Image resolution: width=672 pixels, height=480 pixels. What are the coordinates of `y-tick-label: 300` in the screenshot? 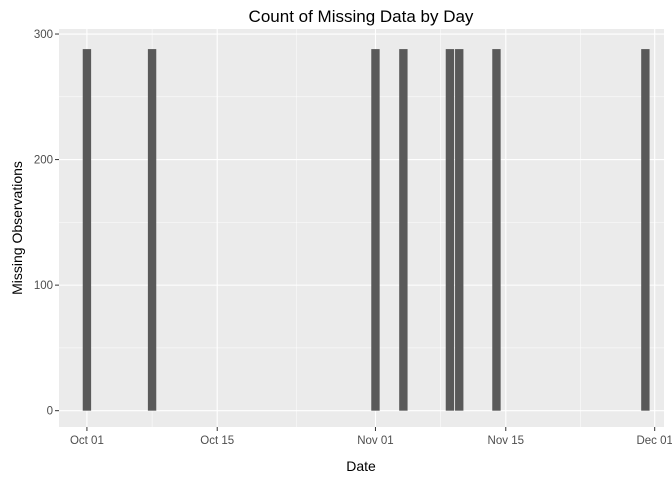 It's located at (43, 35).